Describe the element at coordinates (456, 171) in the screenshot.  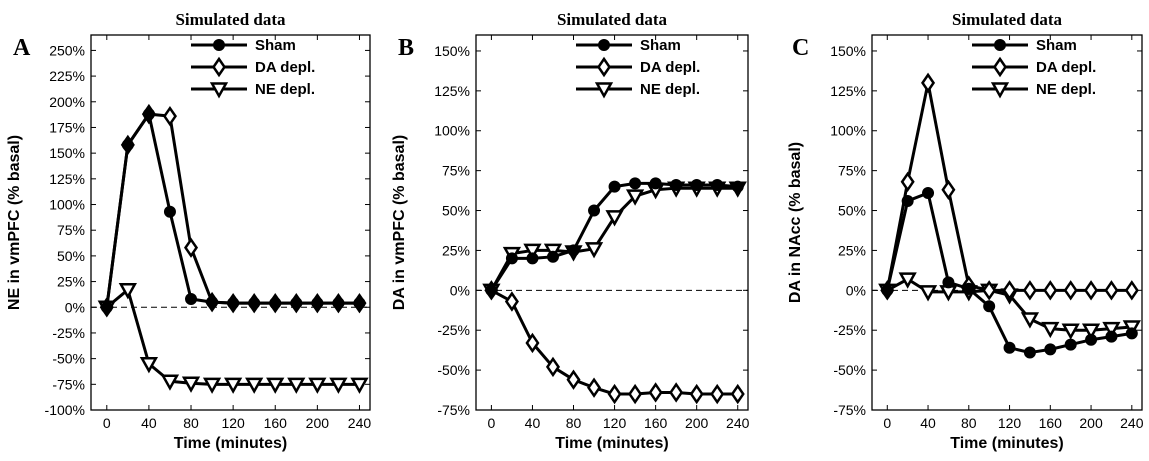
I see `y-tick-label: 75%` at that location.